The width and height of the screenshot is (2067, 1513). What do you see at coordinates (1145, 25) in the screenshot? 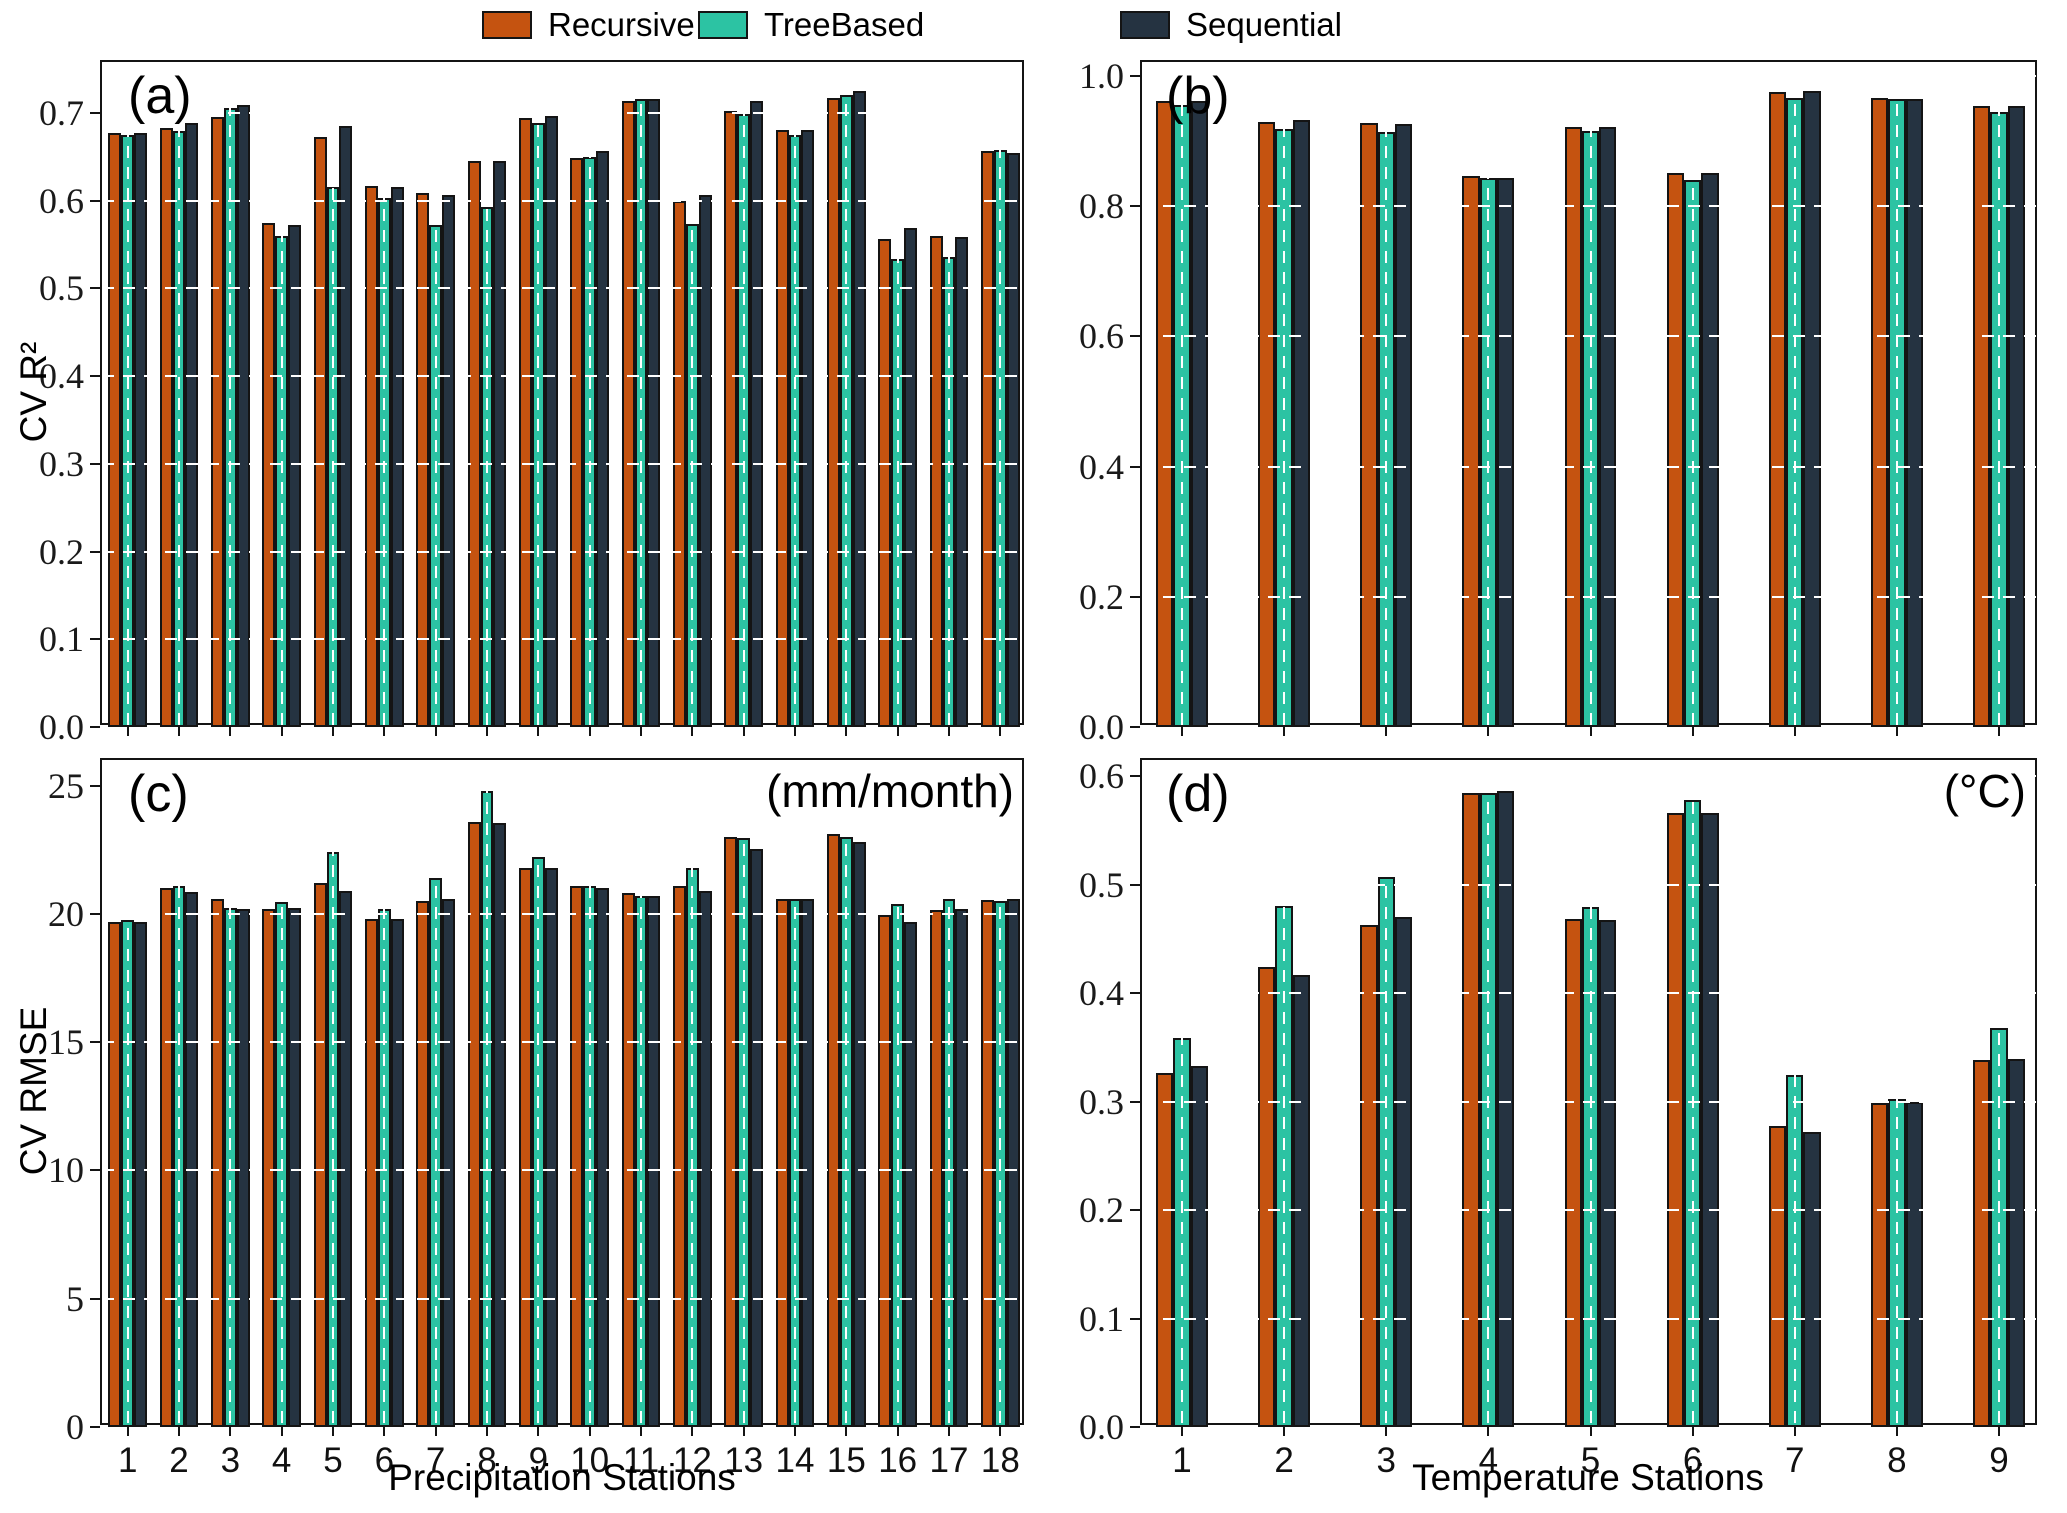
I see `legend-swatch-sequential` at bounding box center [1145, 25].